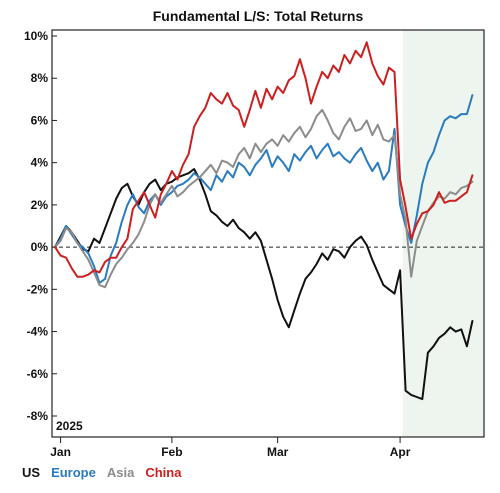 The height and width of the screenshot is (493, 500). What do you see at coordinates (40, 247) in the screenshot?
I see `y-tick-label: 0%` at bounding box center [40, 247].